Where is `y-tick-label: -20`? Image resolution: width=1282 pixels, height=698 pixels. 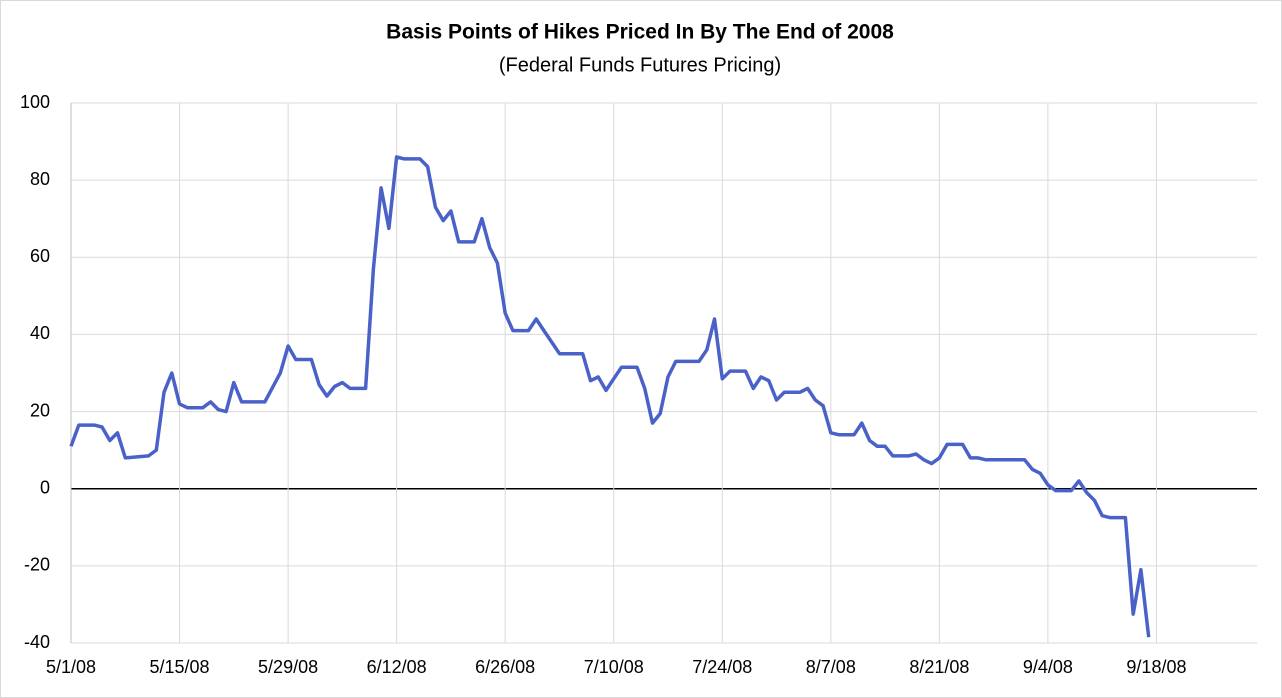 y-tick-label: -20 is located at coordinates (37, 565).